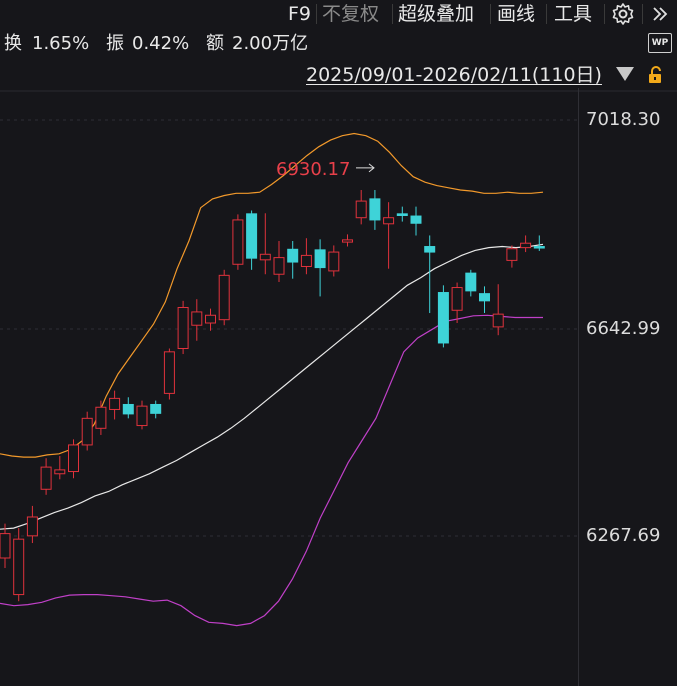  Describe the element at coordinates (660, 43) in the screenshot. I see `wp-button: WP` at that location.